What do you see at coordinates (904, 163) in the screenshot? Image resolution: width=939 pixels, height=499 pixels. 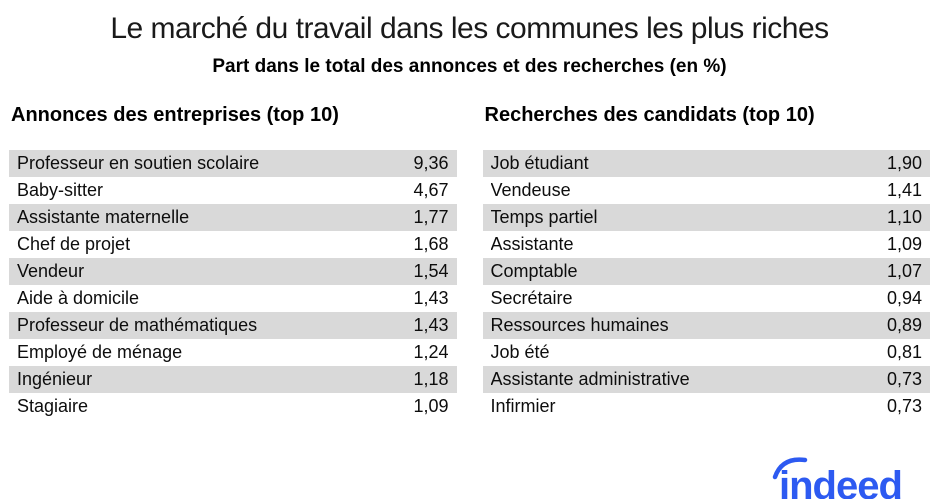 I see `row-value: 1,90` at bounding box center [904, 163].